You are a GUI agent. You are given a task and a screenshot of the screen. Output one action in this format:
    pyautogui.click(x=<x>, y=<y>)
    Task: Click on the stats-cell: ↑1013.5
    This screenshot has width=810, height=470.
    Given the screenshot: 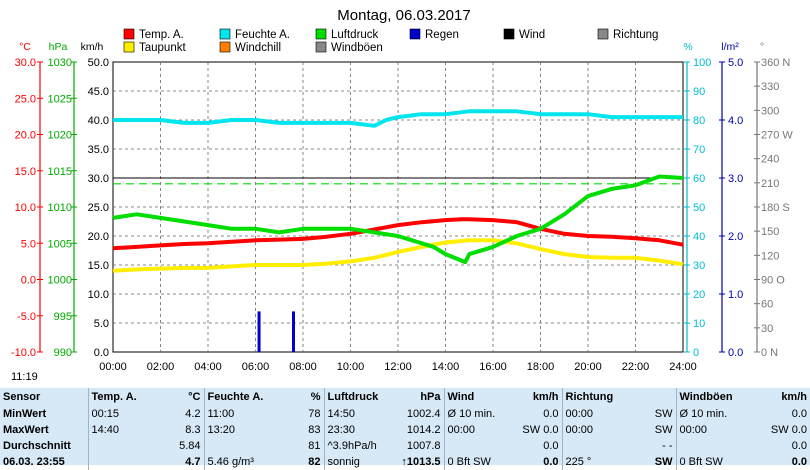 What is the action you would take?
    pyautogui.click(x=421, y=462)
    